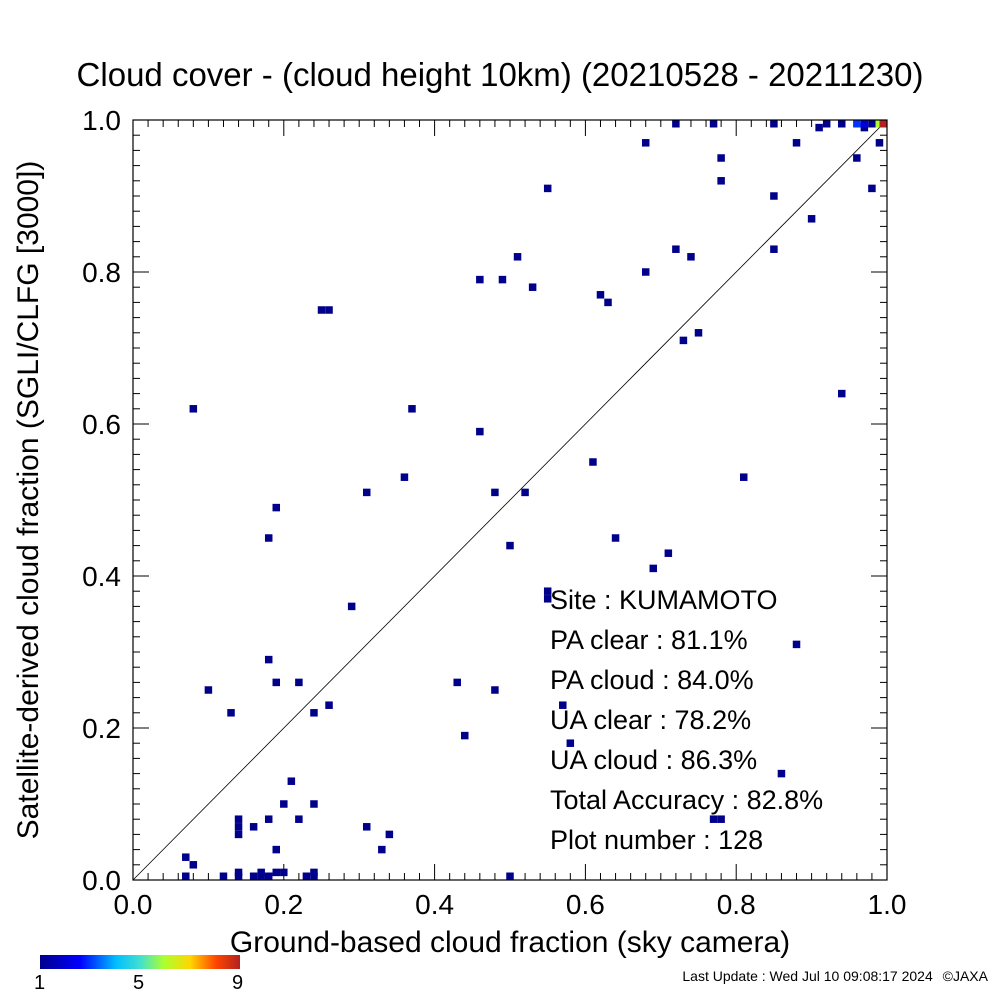 The height and width of the screenshot is (1000, 1000). I want to click on y-tick-label: 1.0, so click(101, 120).